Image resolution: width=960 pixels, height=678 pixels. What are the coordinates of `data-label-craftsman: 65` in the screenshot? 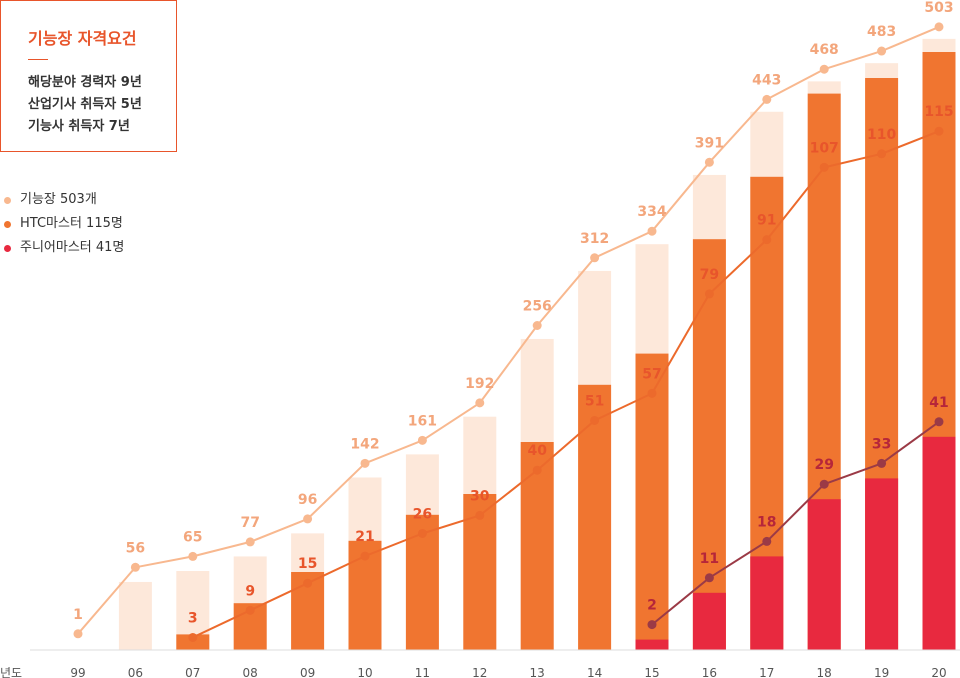 It's located at (192, 537).